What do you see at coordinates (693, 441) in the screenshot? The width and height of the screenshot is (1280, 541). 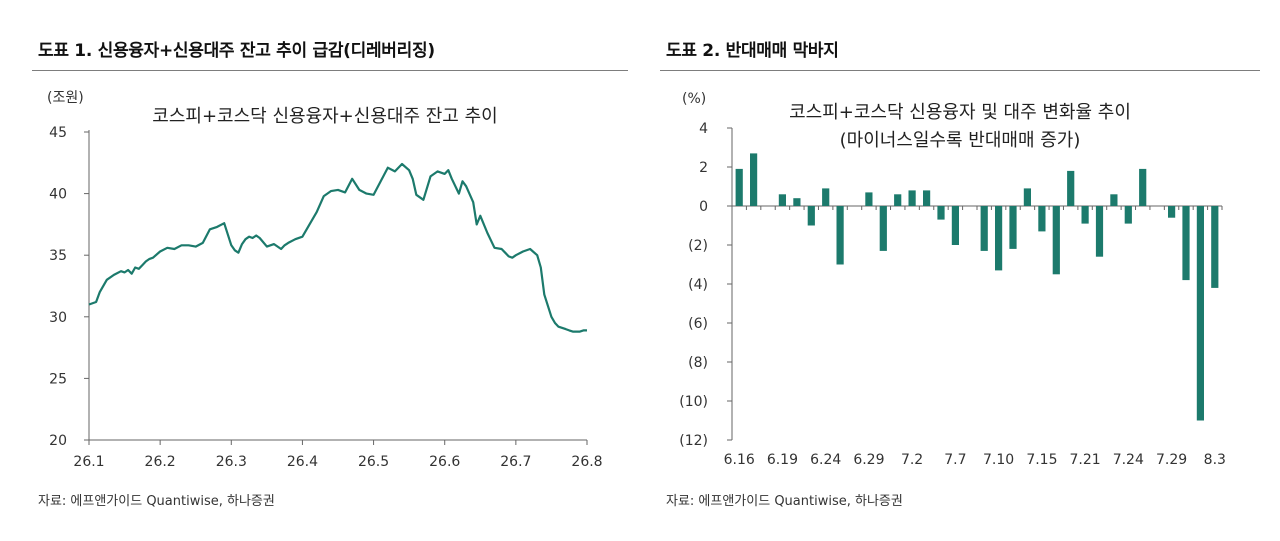 I see `y-tick-label: (12)` at bounding box center [693, 441].